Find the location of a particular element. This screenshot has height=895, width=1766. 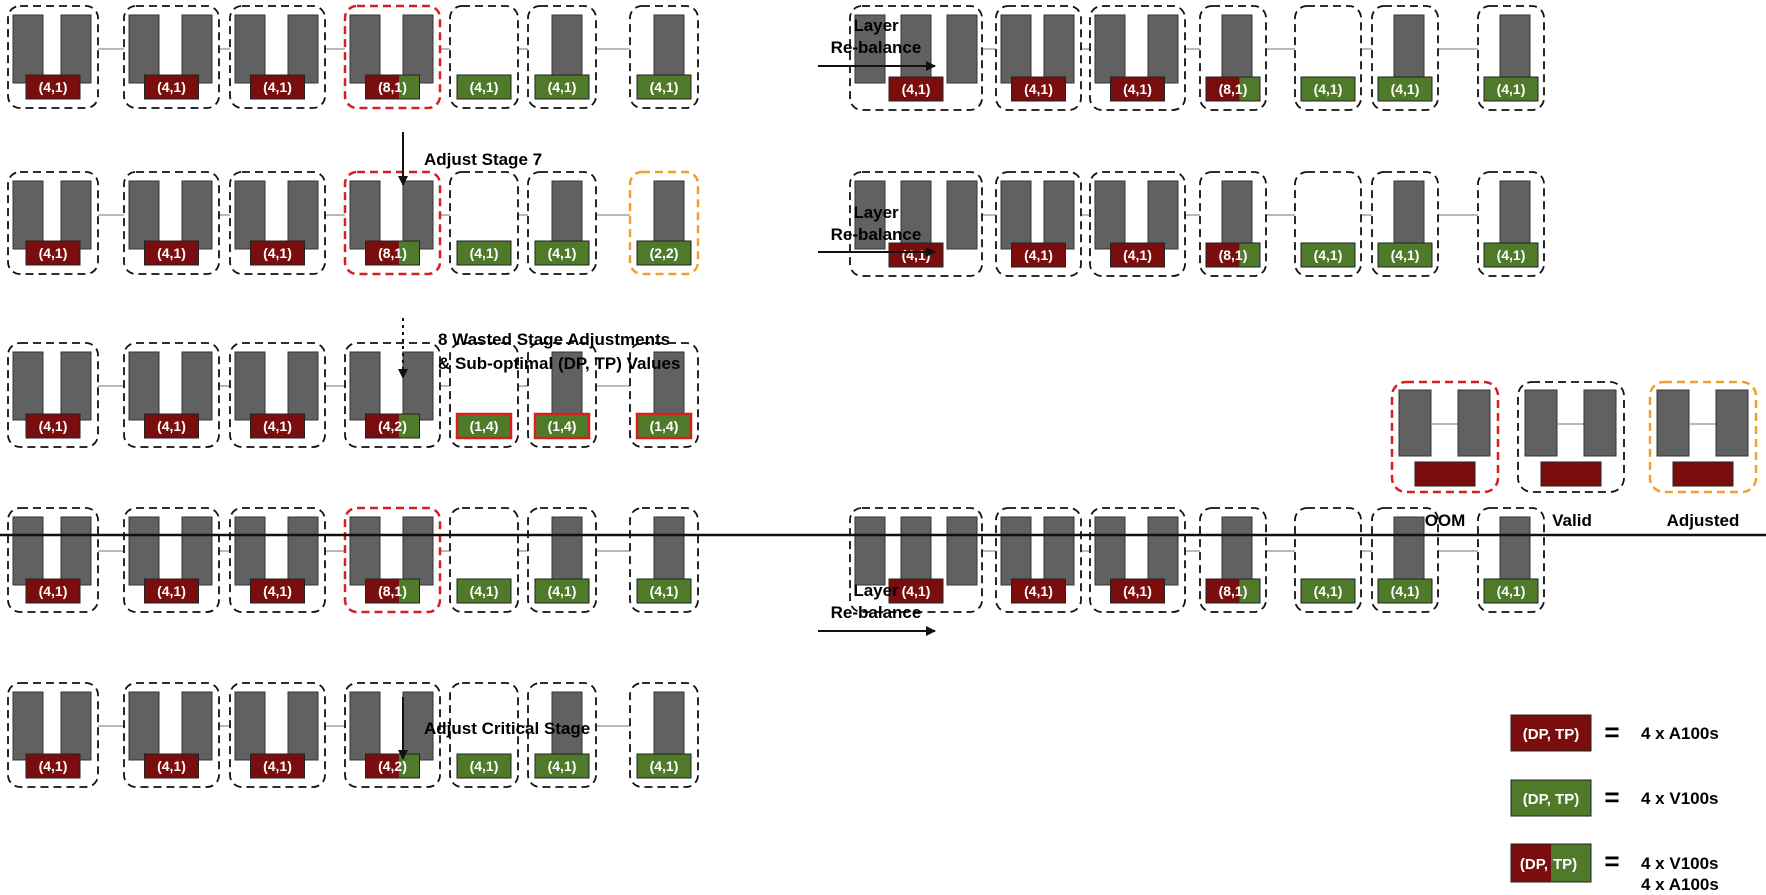

pipeline-stage: (1,4) is located at coordinates (562, 395).